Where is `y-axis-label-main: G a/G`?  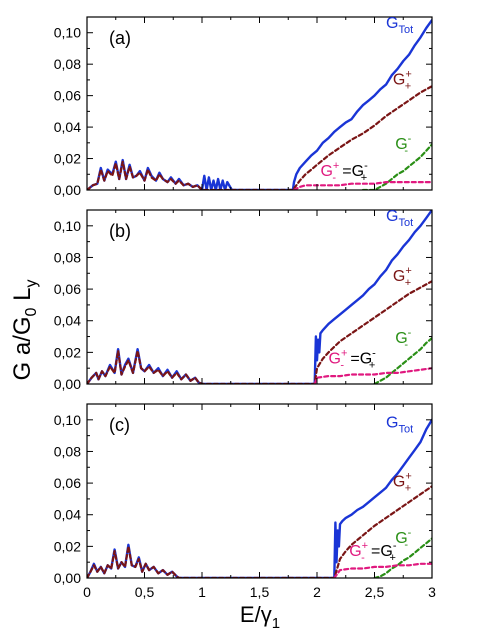
y-axis-label-main: G a/G is located at coordinates (22, 348).